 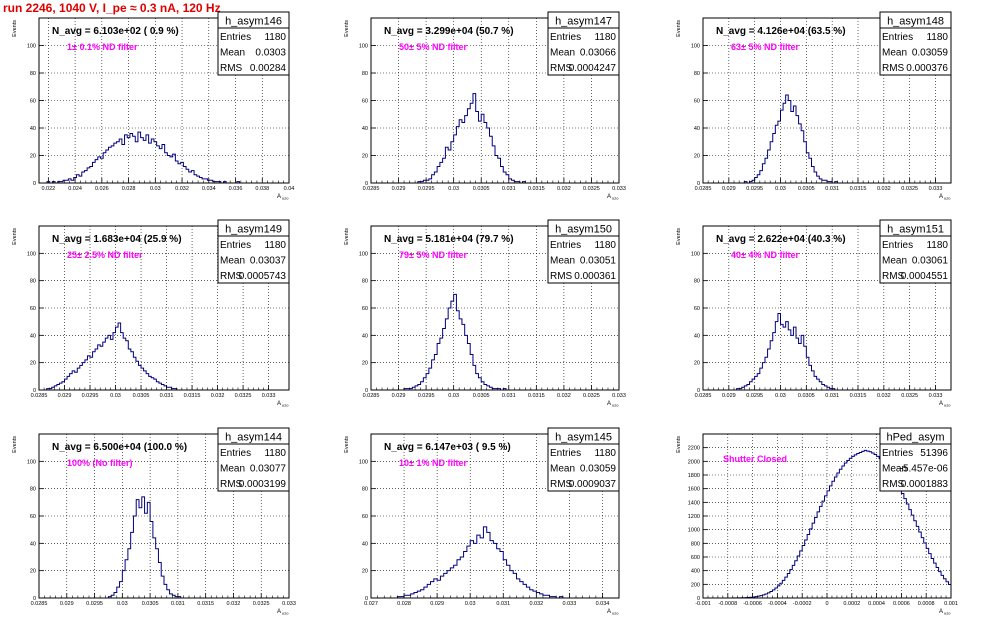 What do you see at coordinates (119, 447) in the screenshot?
I see `n-avg-label: N_avg = 6.500e+04 (100.0 %)` at bounding box center [119, 447].